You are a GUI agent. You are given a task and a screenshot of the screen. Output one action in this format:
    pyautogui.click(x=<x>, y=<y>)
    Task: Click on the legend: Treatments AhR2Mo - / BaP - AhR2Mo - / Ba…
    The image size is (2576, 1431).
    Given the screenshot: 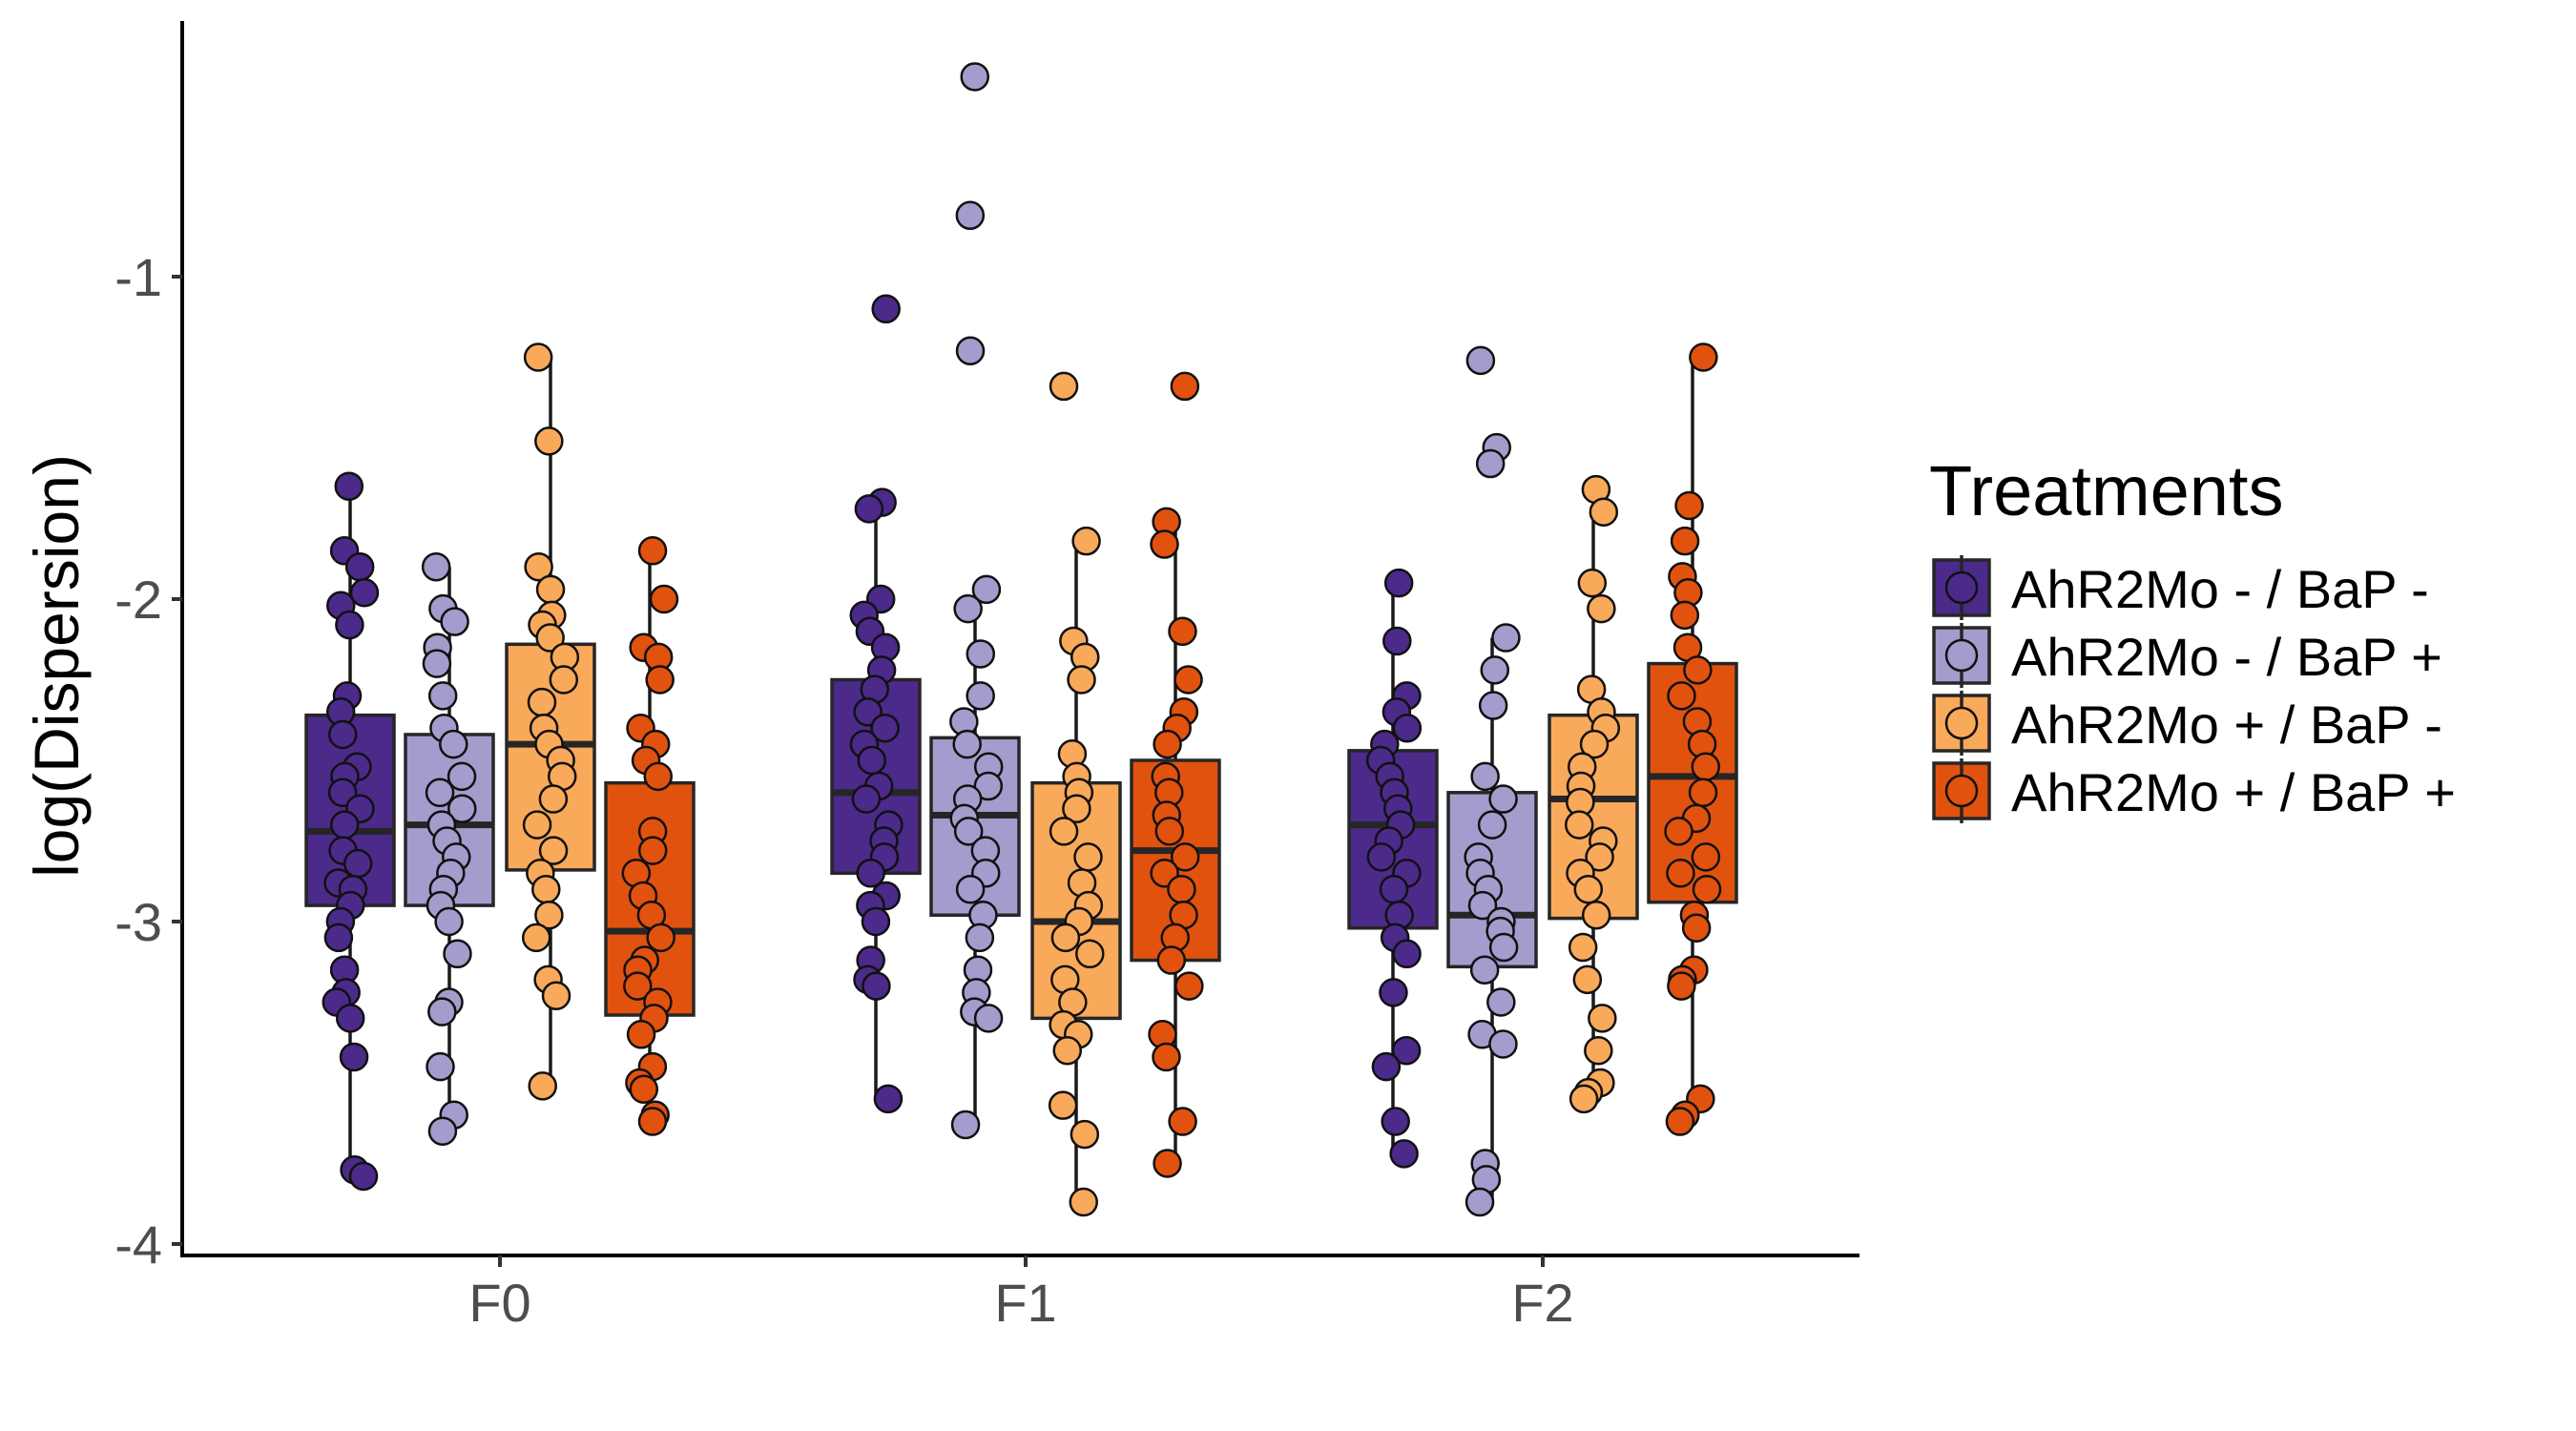 What is the action you would take?
    pyautogui.click(x=2192, y=637)
    